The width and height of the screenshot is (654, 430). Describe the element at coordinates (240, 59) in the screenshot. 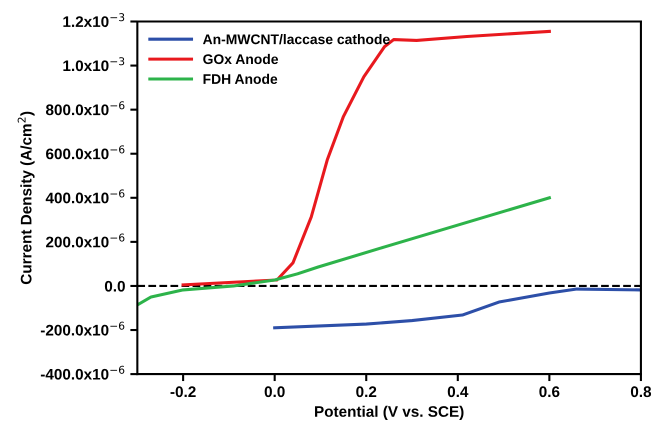

I see `legend-label: GOx Anode` at that location.